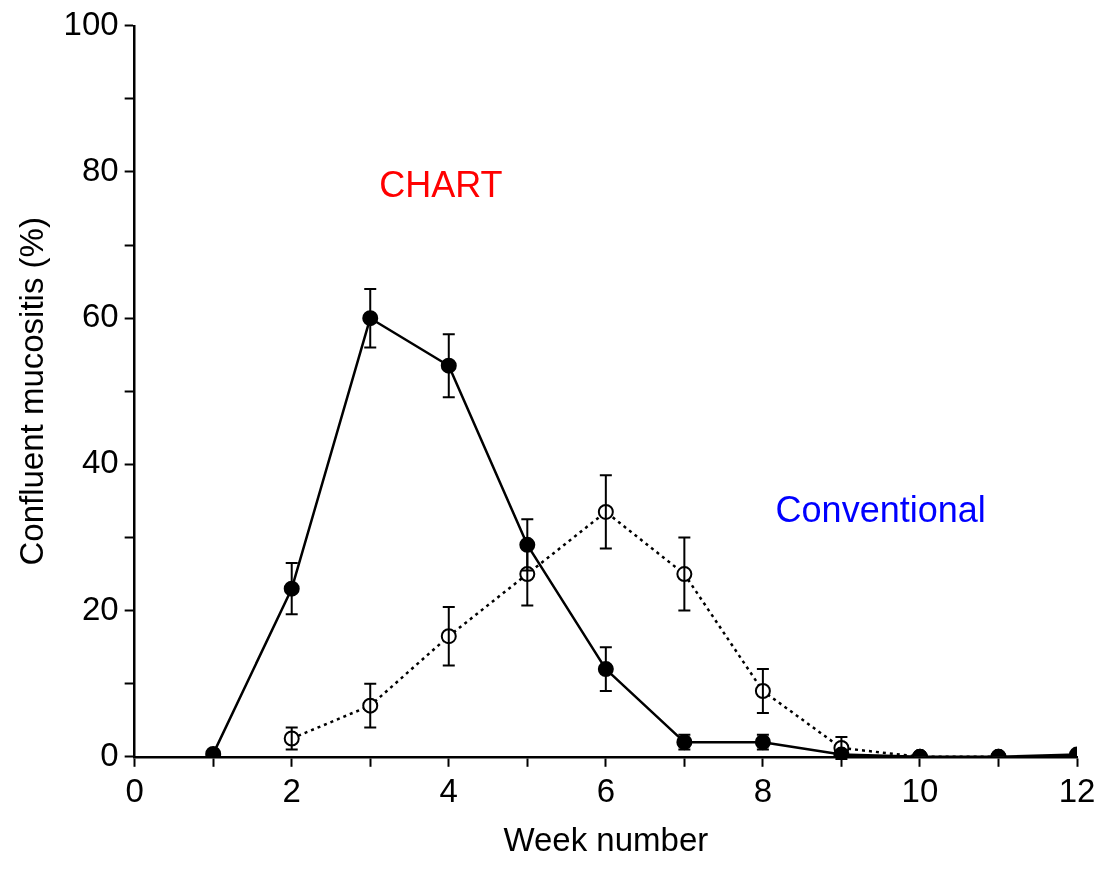 Image resolution: width=1105 pixels, height=890 pixels. Describe the element at coordinates (100, 608) in the screenshot. I see `y-tick-label: 20` at that location.